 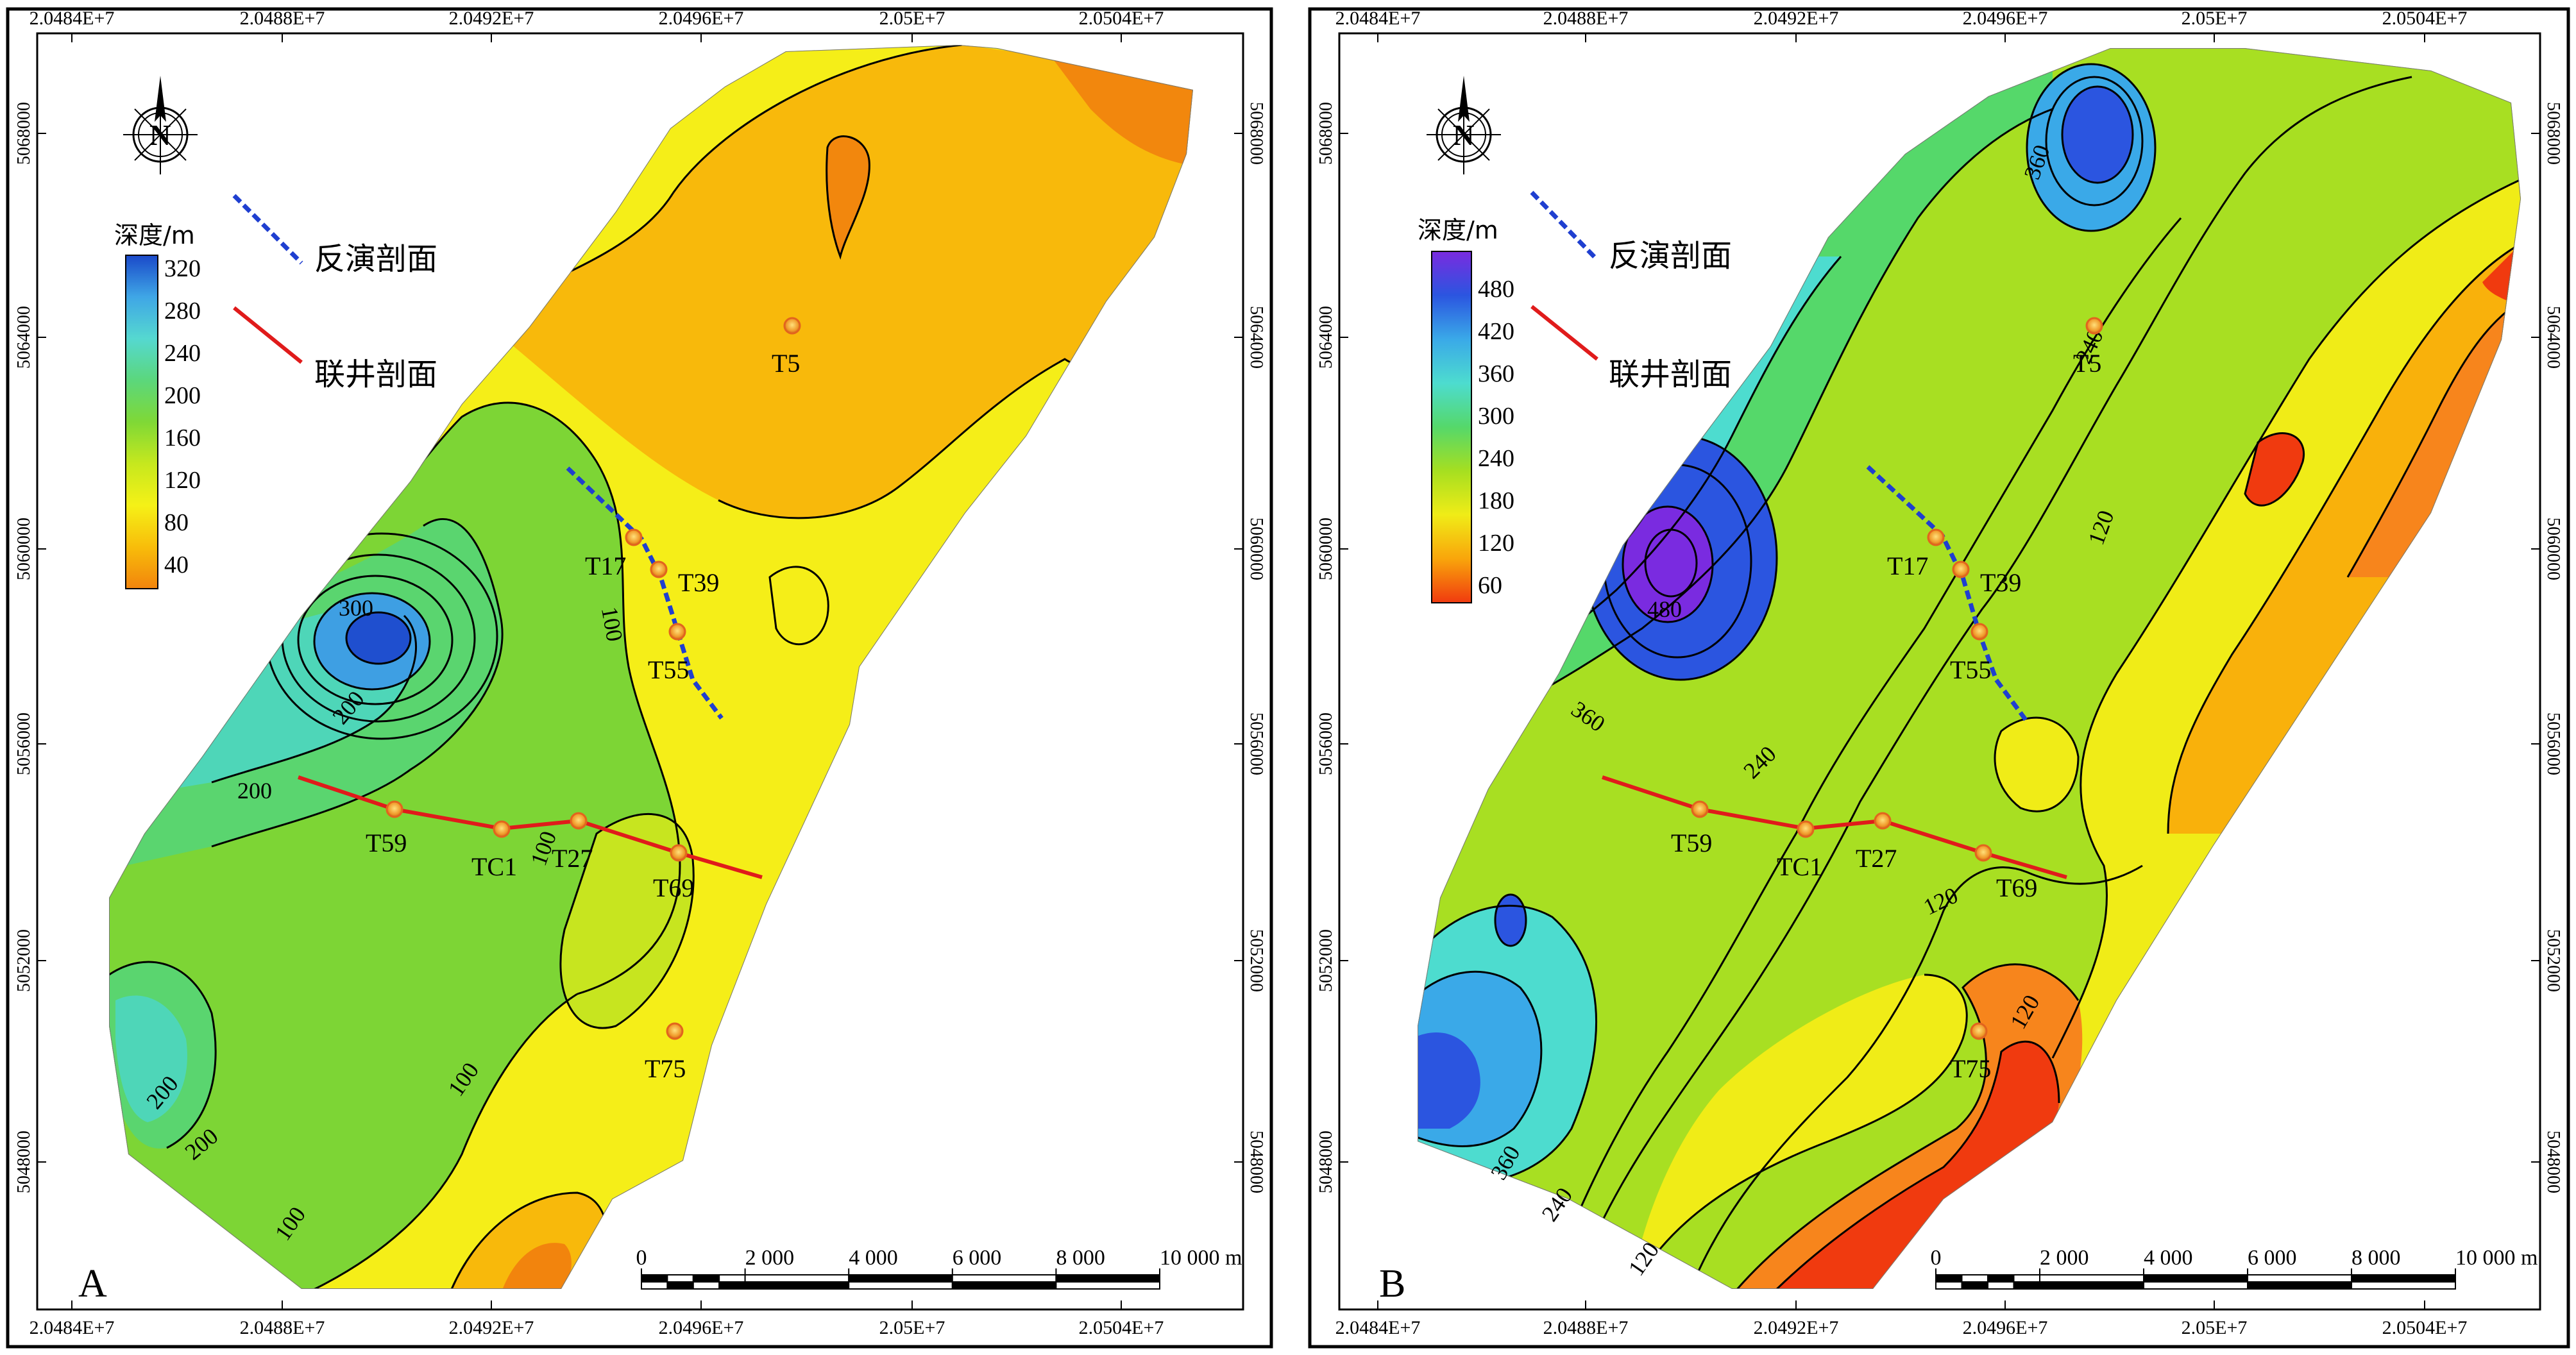 I want to click on legend-tick-label: 320, so click(x=182, y=268).